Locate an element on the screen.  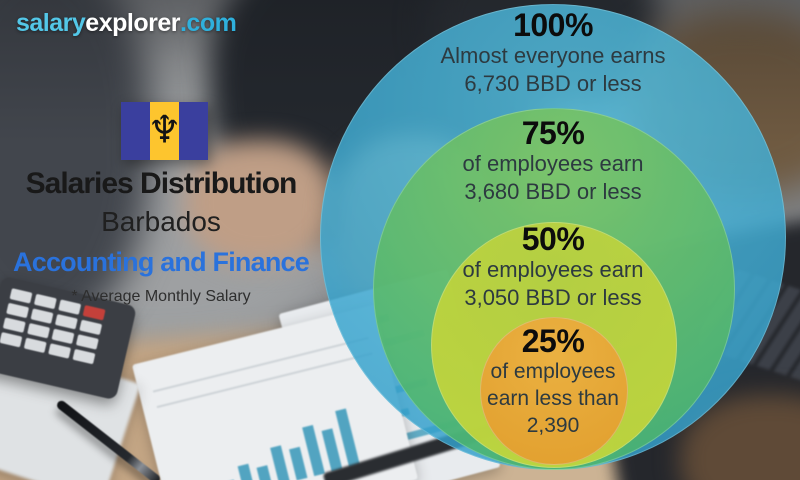
hand-left is located at coordinates (260, 202).